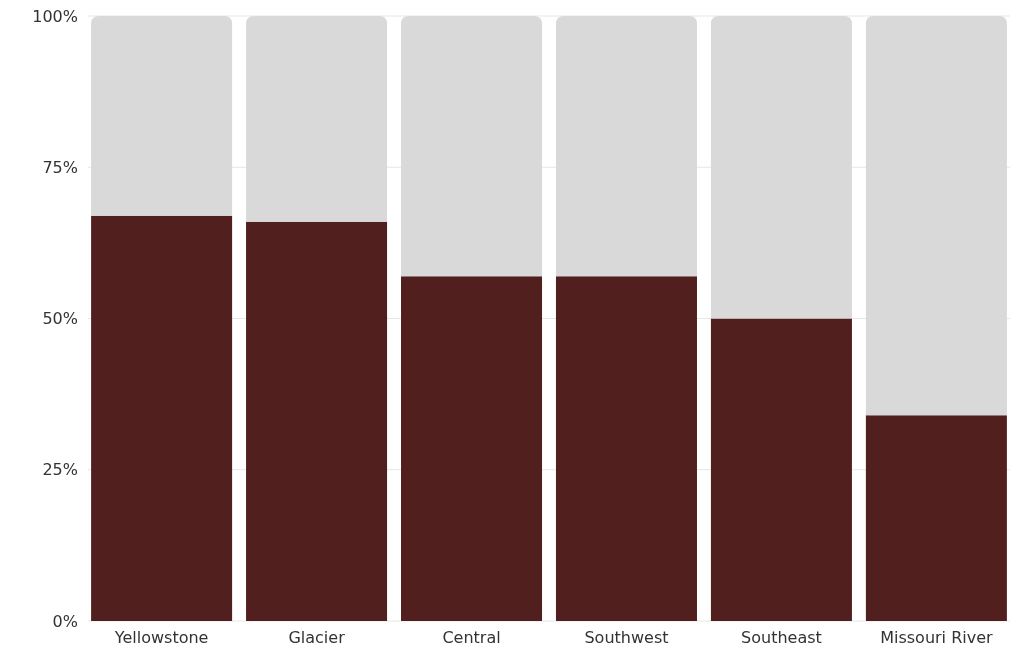  Describe the element at coordinates (55, 16) in the screenshot. I see `y-tick-label: 100%` at that location.